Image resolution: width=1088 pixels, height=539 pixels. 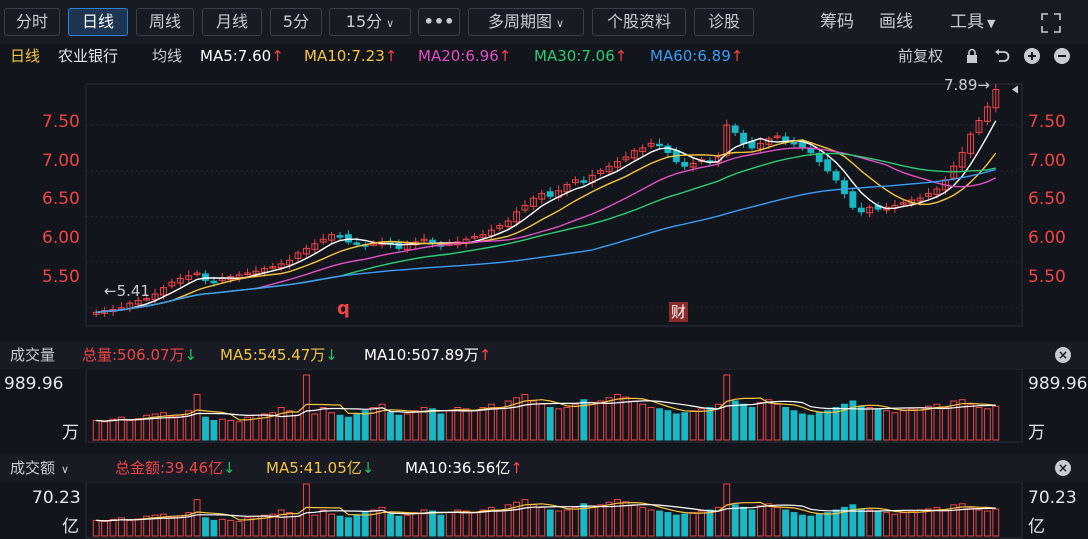 I want to click on amount-chart, so click(x=544, y=510).